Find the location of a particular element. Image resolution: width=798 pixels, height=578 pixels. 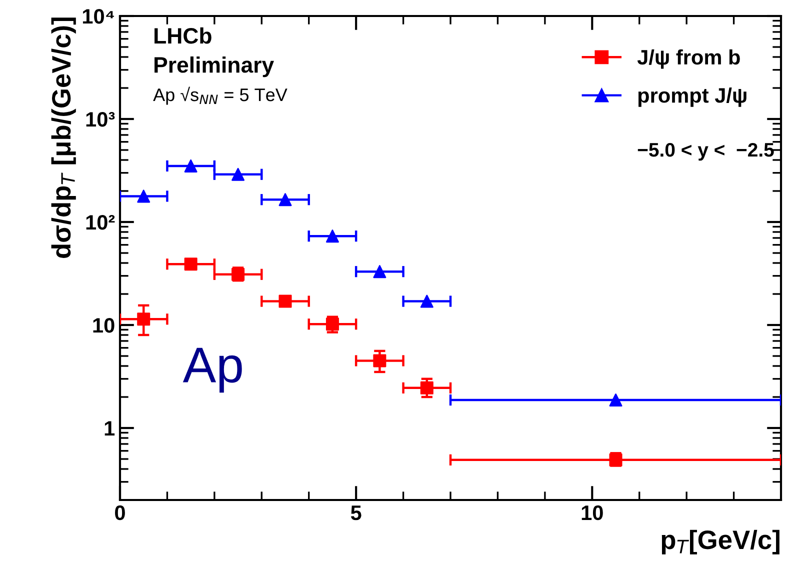

annotation: Preliminary is located at coordinates (214, 67).